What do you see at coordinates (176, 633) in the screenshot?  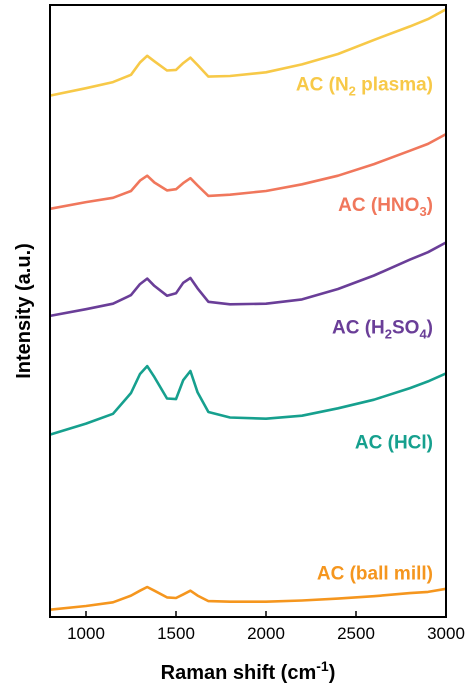 I see `x-tick-label: 1500` at bounding box center [176, 633].